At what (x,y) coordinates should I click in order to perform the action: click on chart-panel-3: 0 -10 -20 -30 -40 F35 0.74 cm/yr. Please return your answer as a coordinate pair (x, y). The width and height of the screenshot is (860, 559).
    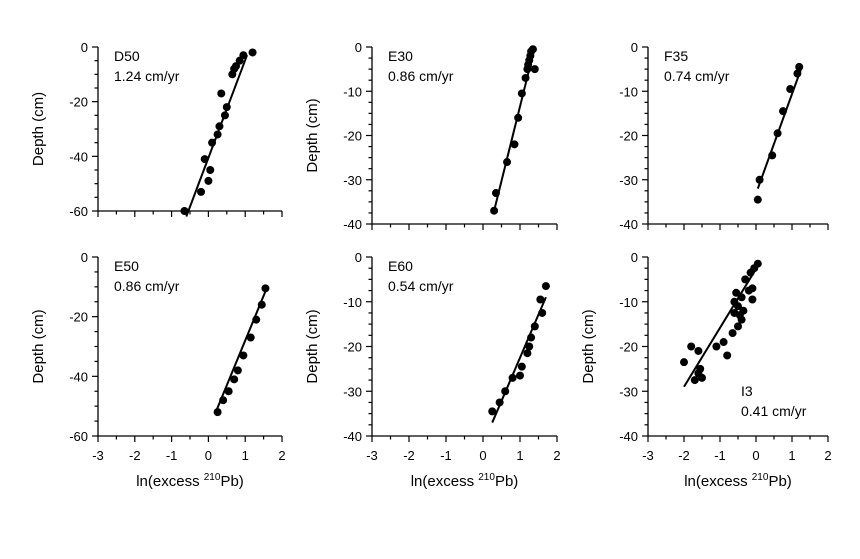
    Looking at the image, I should click on (724, 136).